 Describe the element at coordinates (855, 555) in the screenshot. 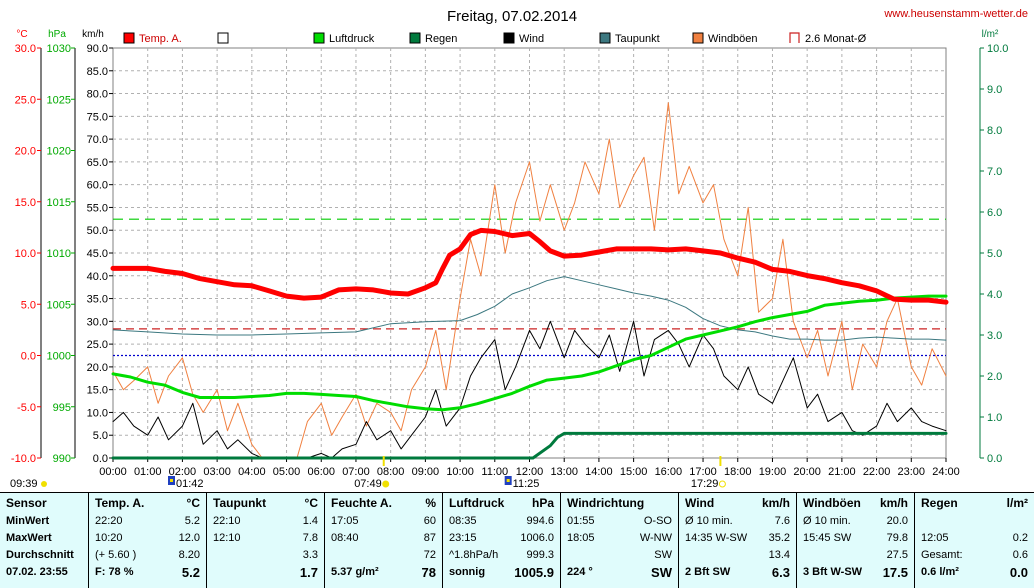

I see `stats-row: 27.5` at that location.